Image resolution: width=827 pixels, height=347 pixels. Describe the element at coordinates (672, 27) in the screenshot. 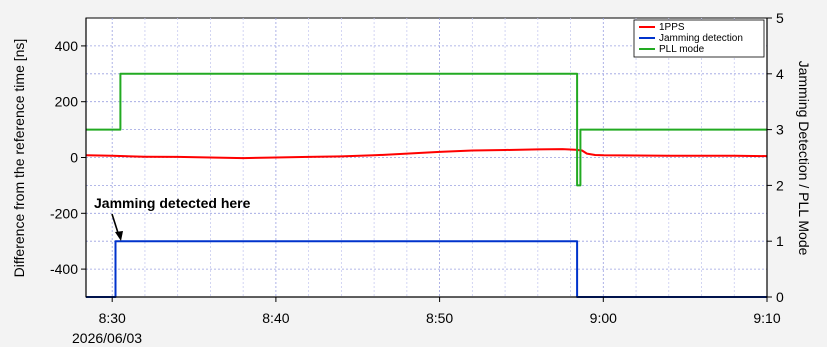

I see `legend-label-1pps: 1PPS` at that location.